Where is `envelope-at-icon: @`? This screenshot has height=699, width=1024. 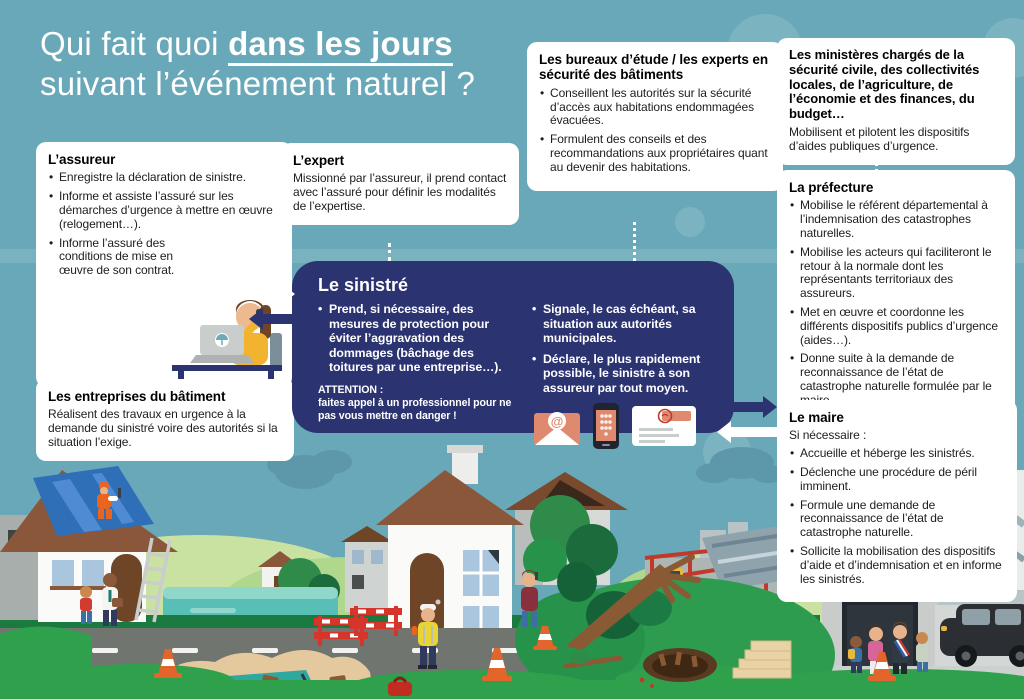 envelope-at-icon: @ is located at coordinates (557, 428).